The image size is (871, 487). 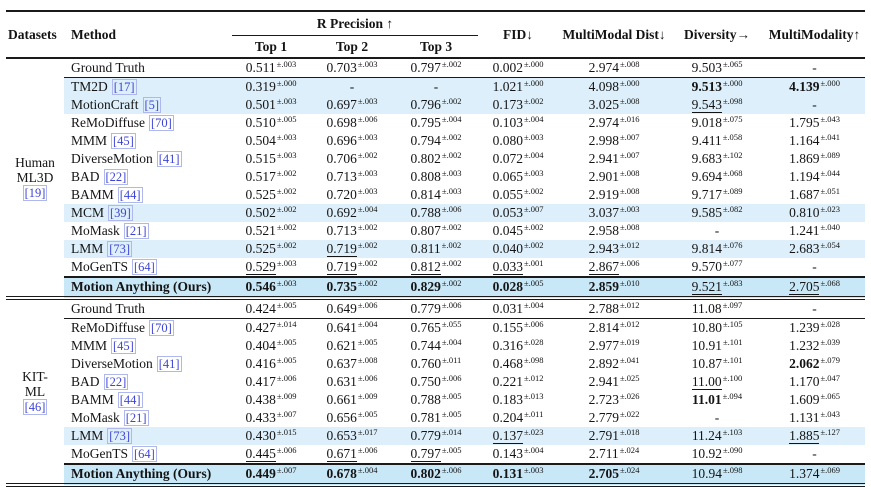 What do you see at coordinates (148, 436) in the screenshot?
I see `method-name-cell: LMM [73]` at bounding box center [148, 436].